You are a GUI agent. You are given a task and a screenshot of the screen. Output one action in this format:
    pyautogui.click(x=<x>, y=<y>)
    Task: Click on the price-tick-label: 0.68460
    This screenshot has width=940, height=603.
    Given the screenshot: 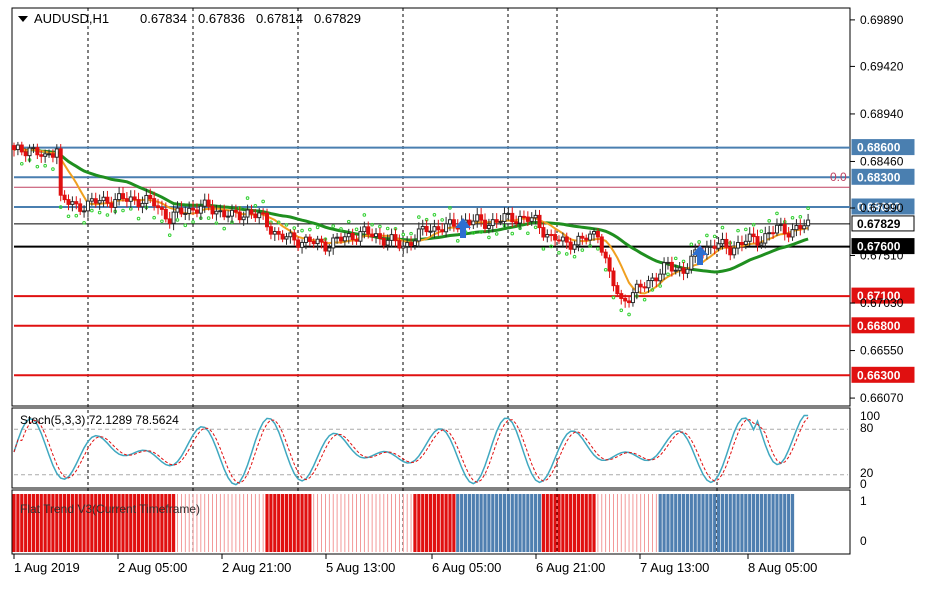 What is the action you would take?
    pyautogui.click(x=882, y=161)
    